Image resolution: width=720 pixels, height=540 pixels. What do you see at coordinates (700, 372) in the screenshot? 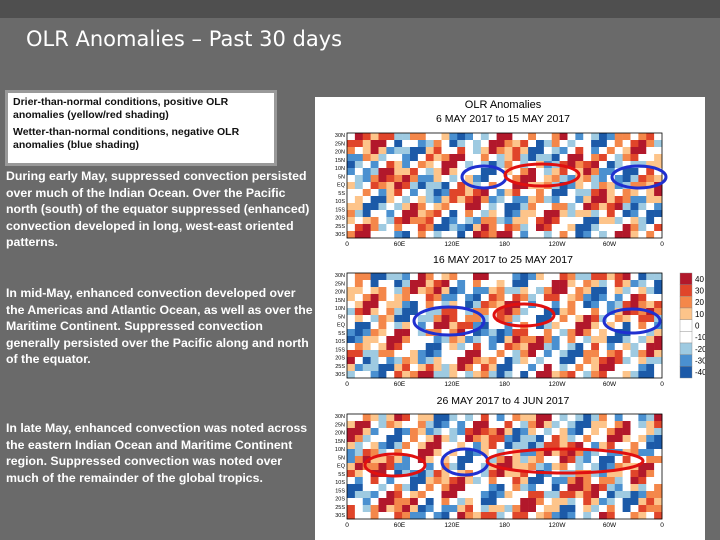
I see `colorbar-label: -40` at bounding box center [700, 372].